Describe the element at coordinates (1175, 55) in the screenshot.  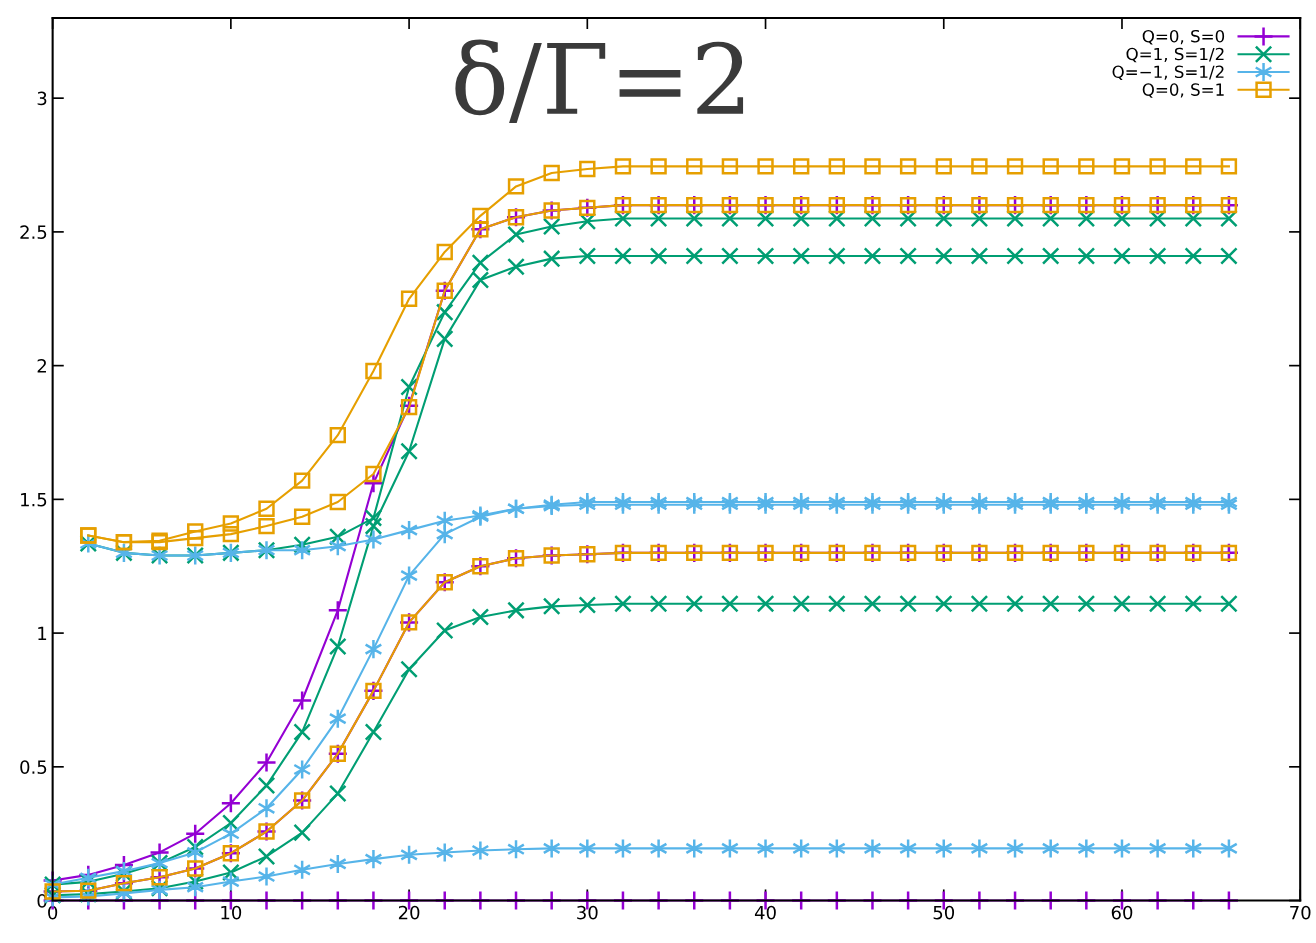
I see `legend-label: Q=1, S=1/2` at that location.